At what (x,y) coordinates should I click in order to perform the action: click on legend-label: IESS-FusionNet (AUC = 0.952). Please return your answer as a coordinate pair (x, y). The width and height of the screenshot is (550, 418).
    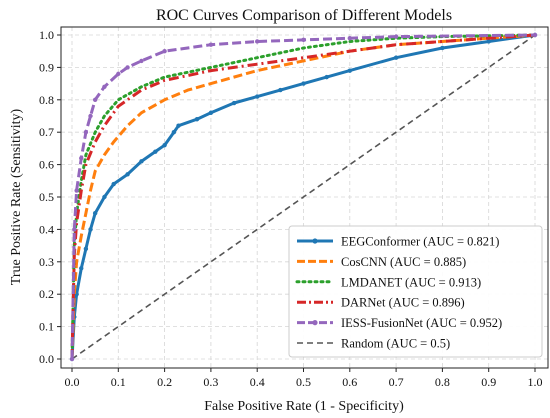
    Looking at the image, I should click on (421, 323).